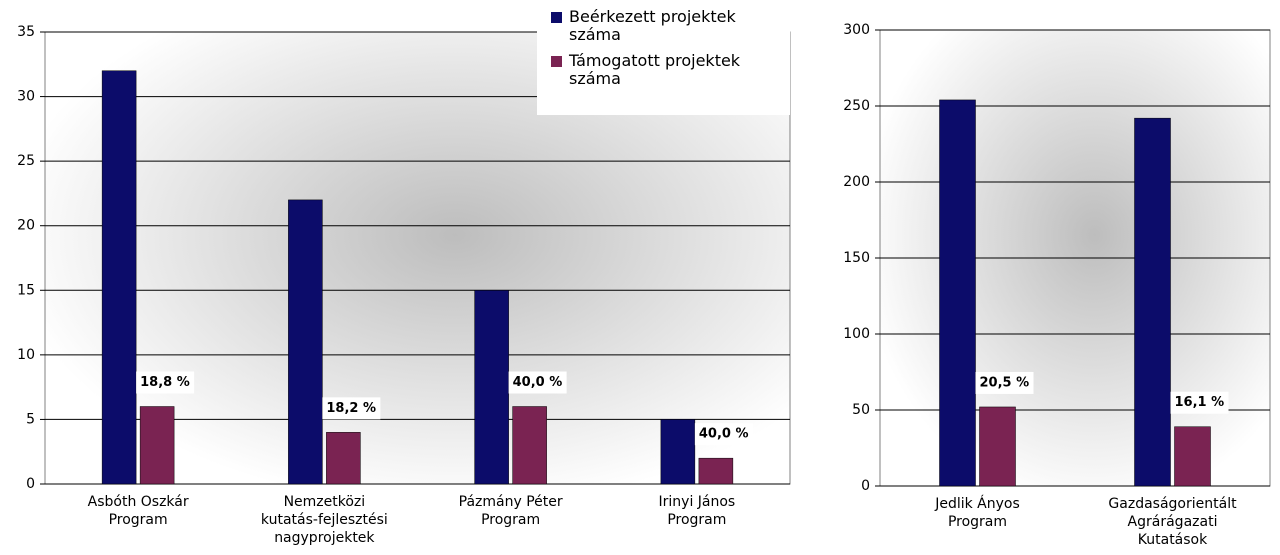  Describe the element at coordinates (30, 419) in the screenshot. I see `y-tick-label: 5` at that location.